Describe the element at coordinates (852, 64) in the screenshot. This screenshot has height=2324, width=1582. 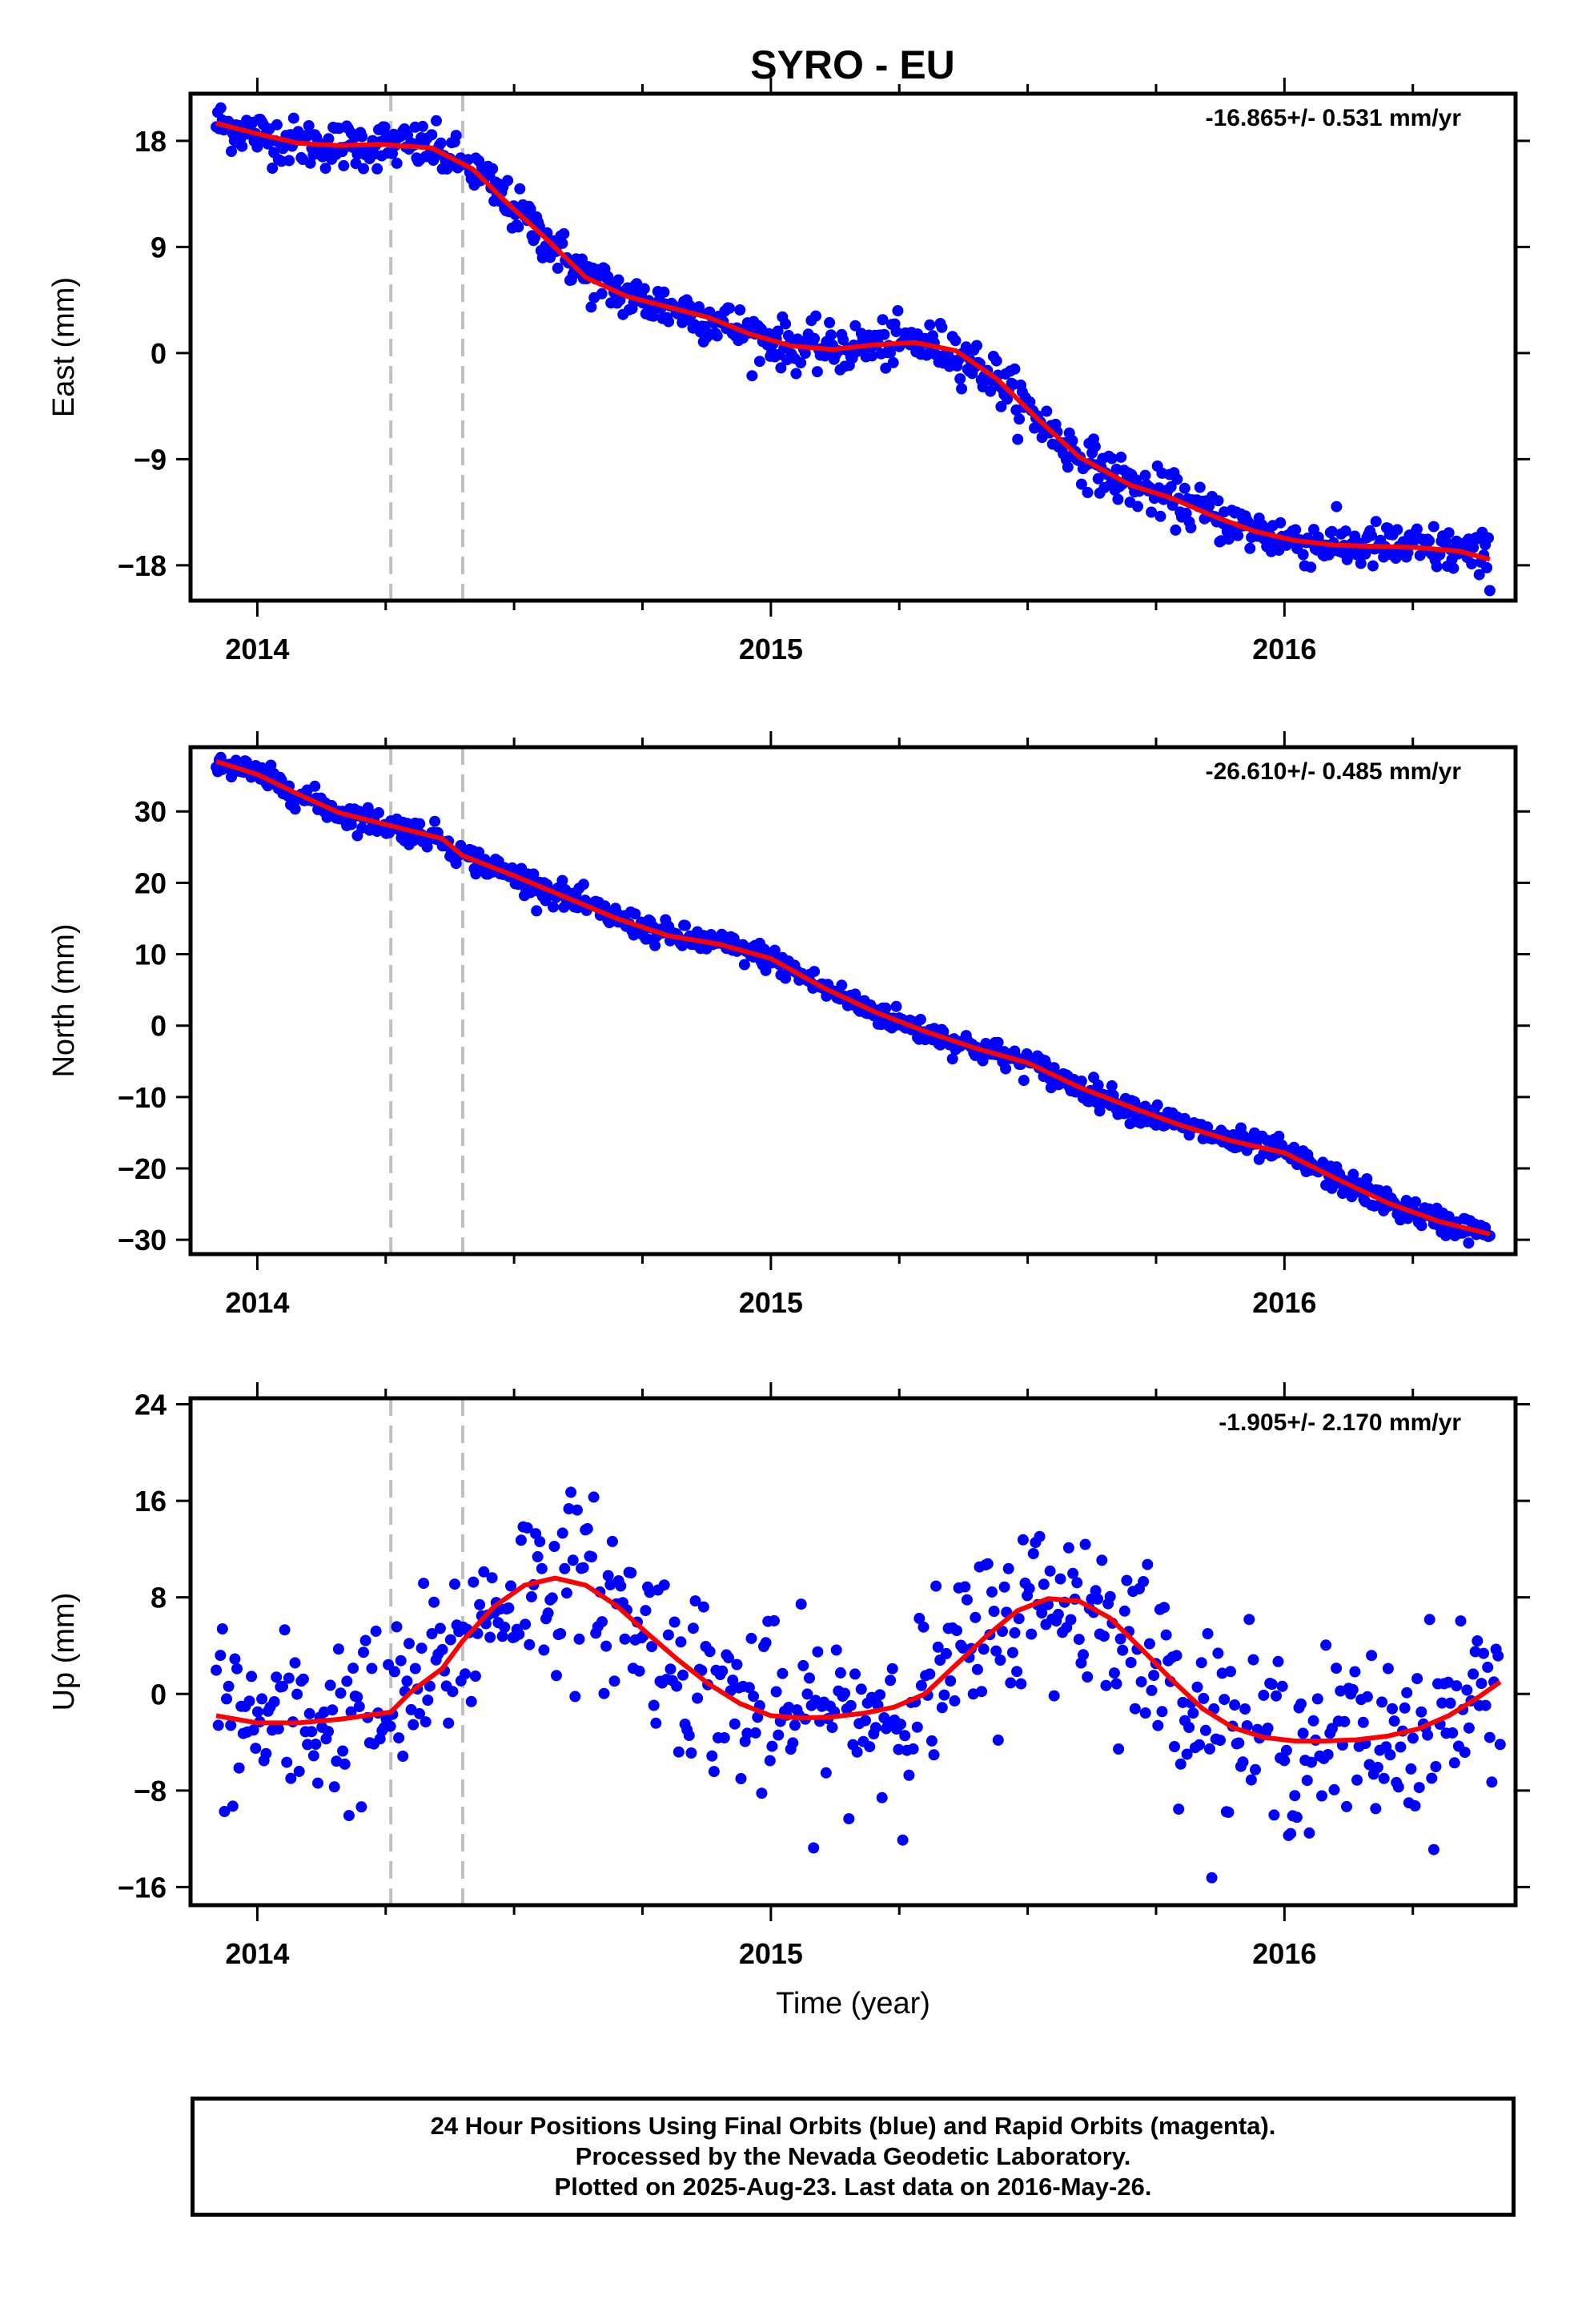
I see `chart-title: SYRO - EU` at that location.